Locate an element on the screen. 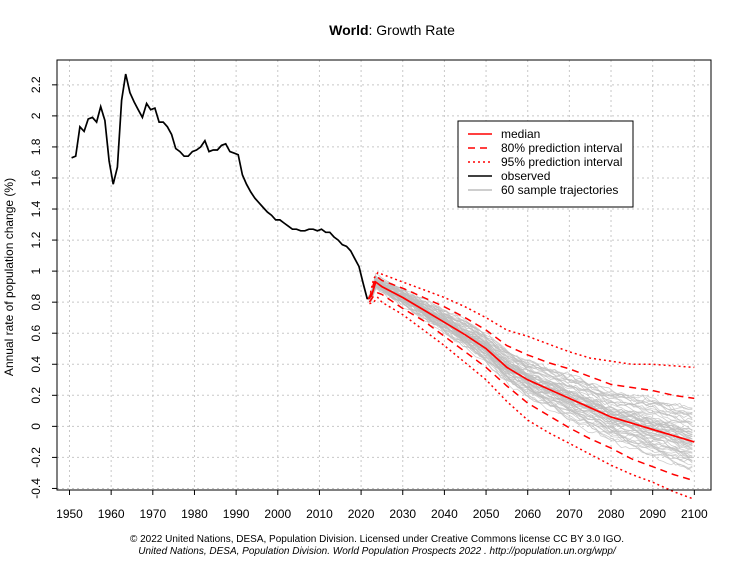 The height and width of the screenshot is (571, 755). x-tick-label-2000: 2000 is located at coordinates (277, 514).